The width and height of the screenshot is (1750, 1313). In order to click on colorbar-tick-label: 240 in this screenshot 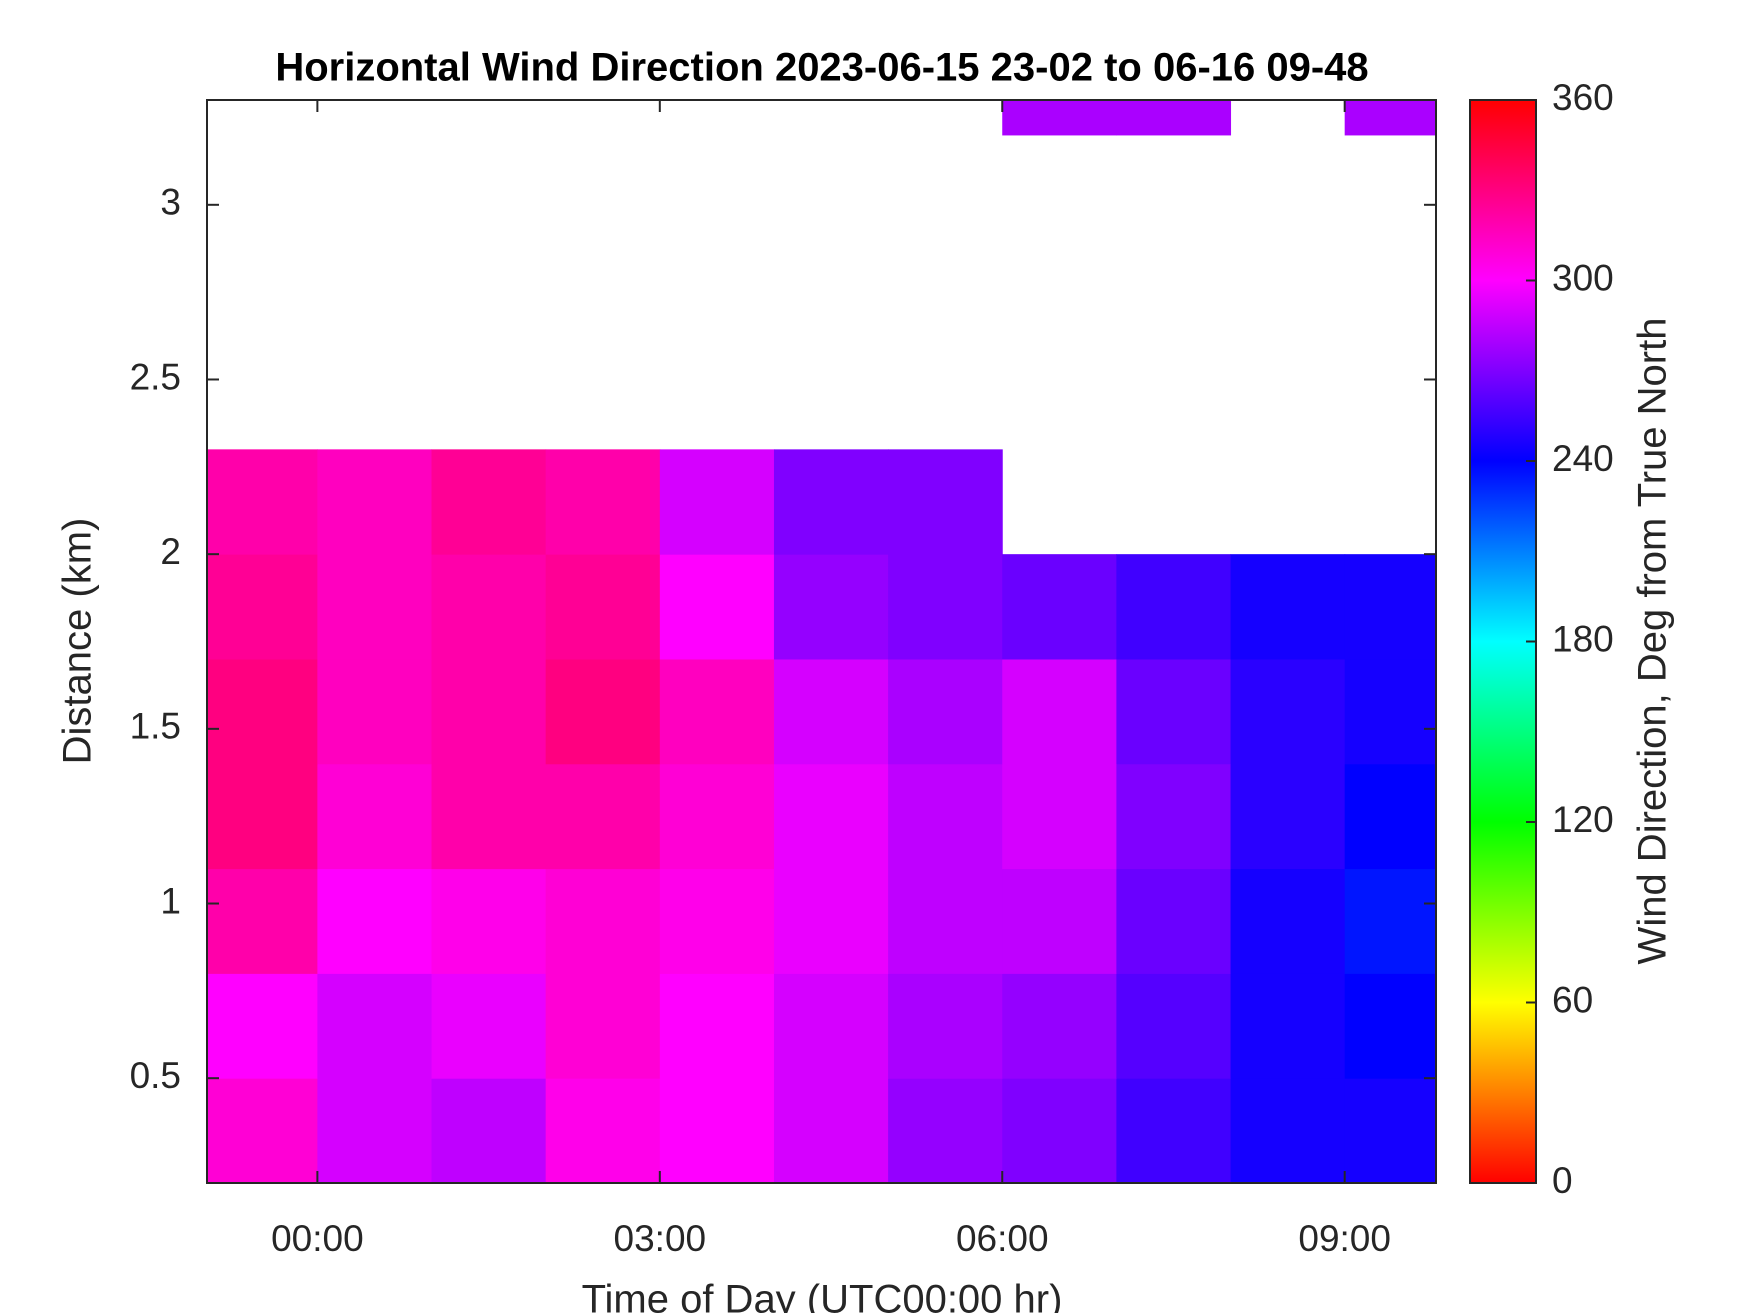, I will do `click(1583, 458)`.